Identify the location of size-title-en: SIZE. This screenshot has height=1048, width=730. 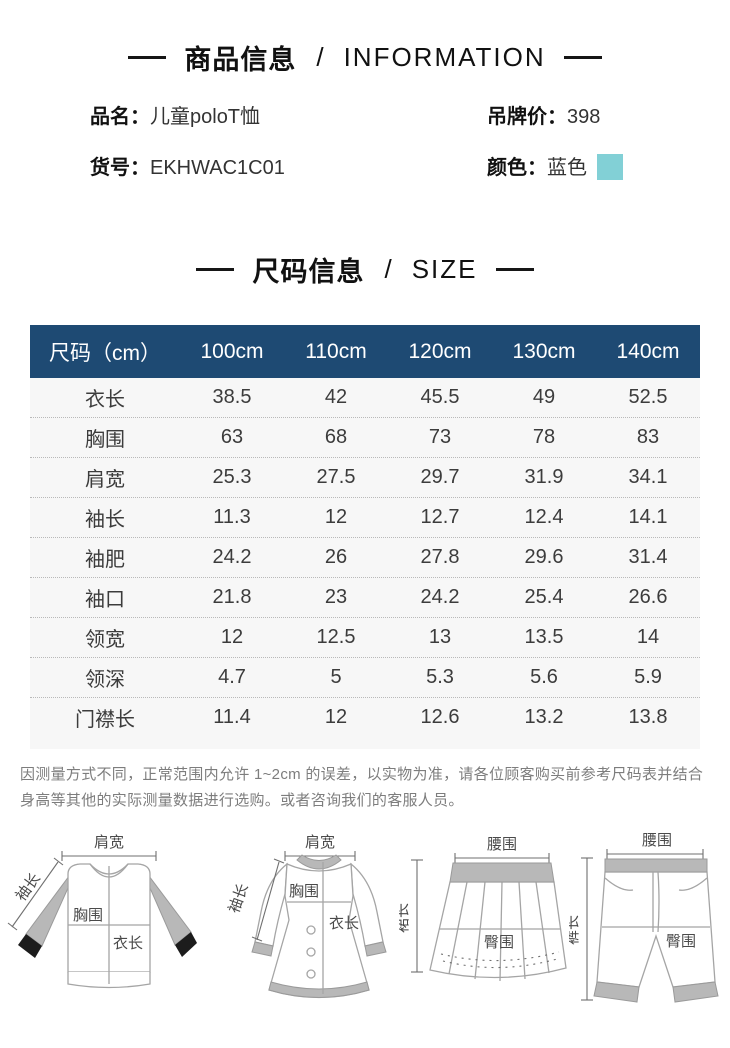
(444, 269).